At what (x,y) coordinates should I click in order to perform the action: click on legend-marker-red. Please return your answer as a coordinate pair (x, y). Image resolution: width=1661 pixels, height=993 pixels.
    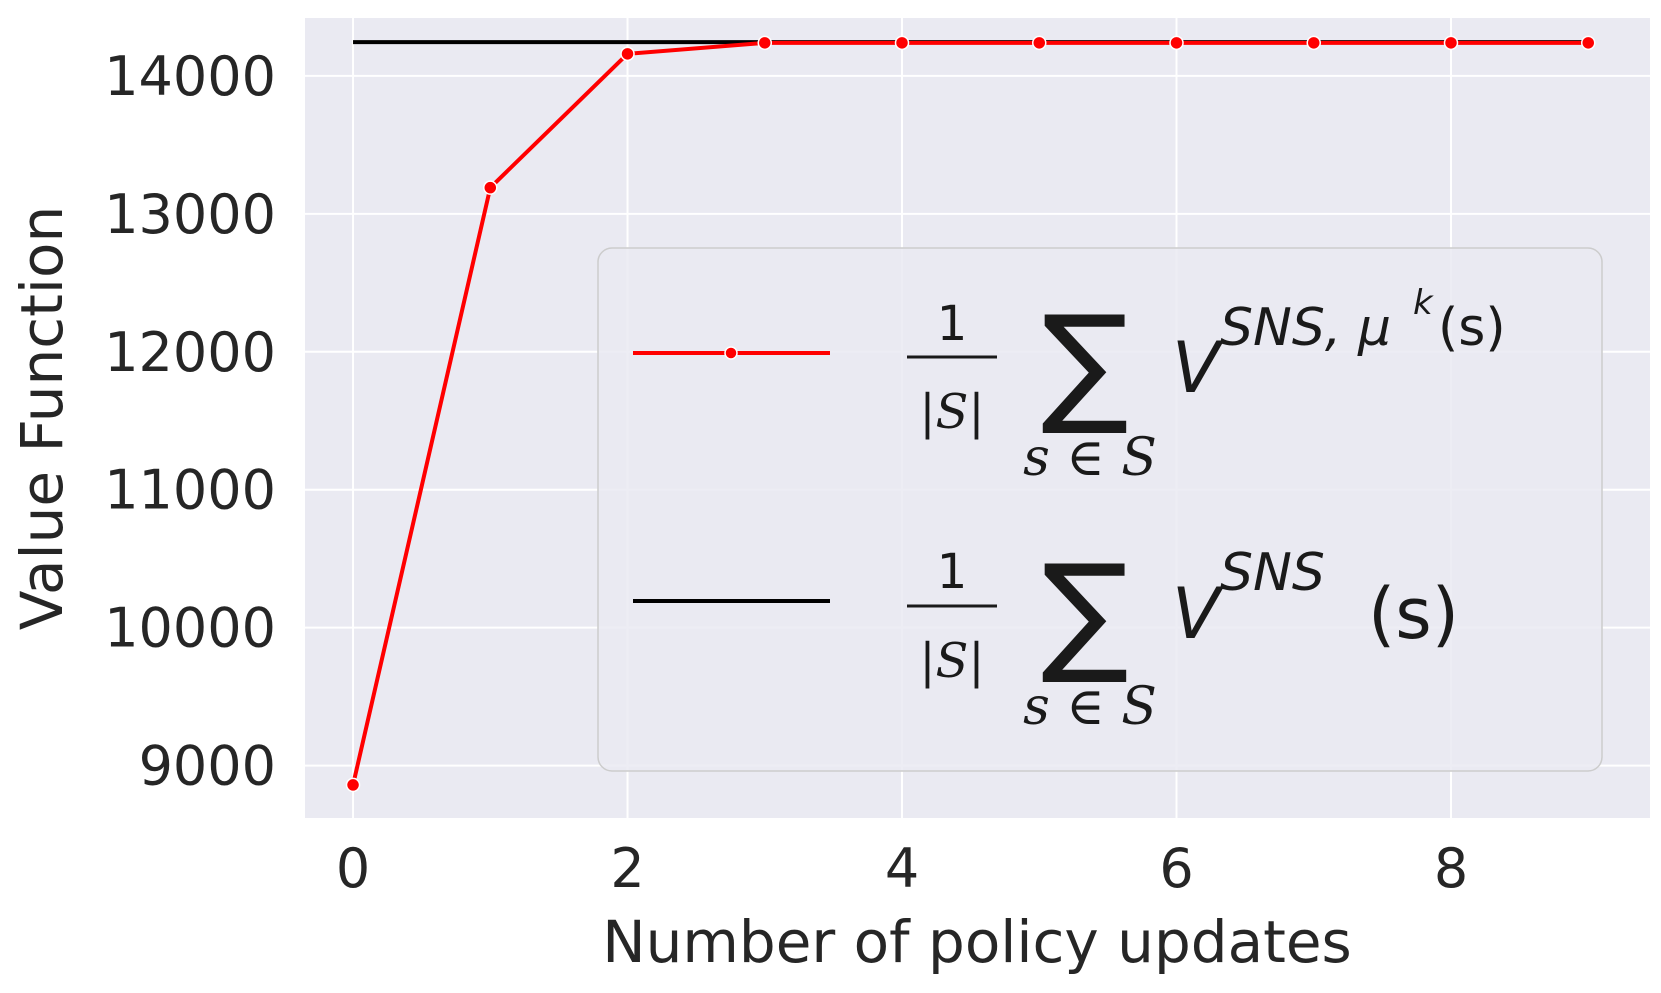
    Looking at the image, I should click on (731, 353).